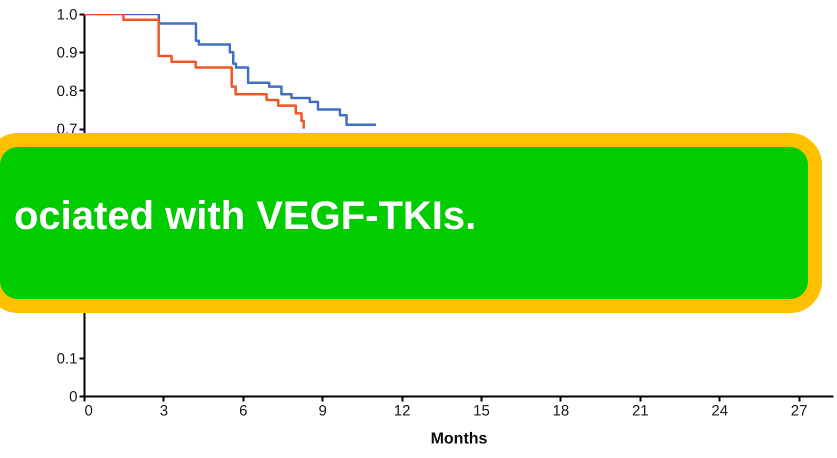  I want to click on y-tick-label: 1.0, so click(67, 15).